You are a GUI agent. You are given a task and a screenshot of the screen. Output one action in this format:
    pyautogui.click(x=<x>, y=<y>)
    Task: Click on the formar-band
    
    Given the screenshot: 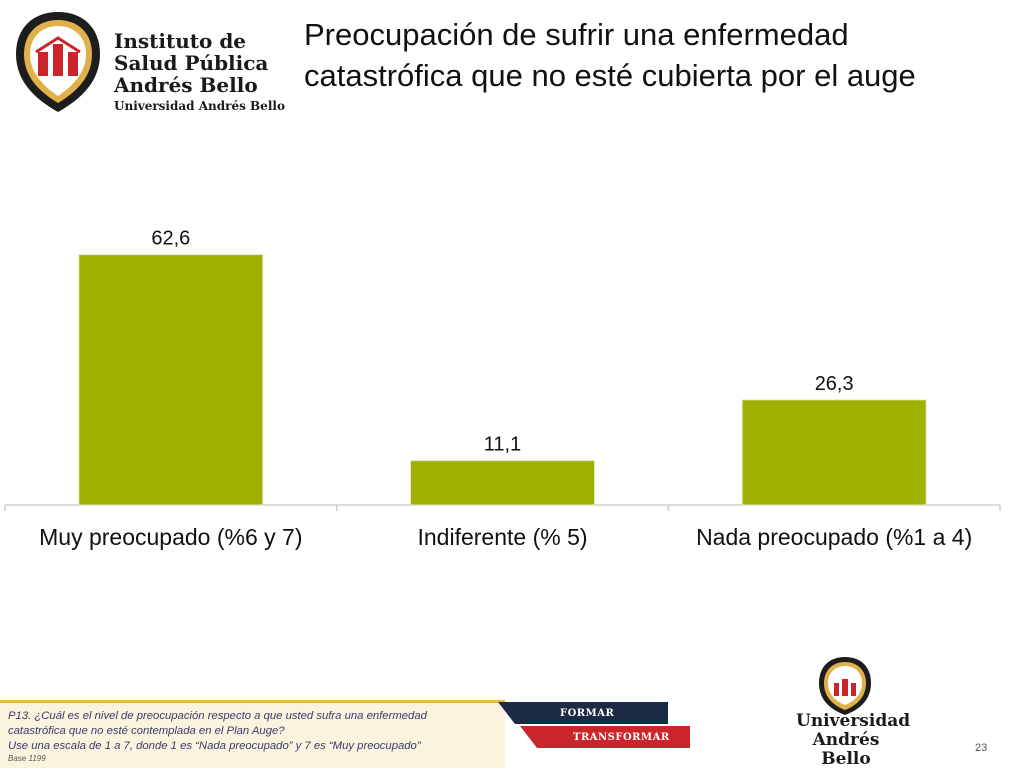 What is the action you would take?
    pyautogui.click(x=583, y=713)
    